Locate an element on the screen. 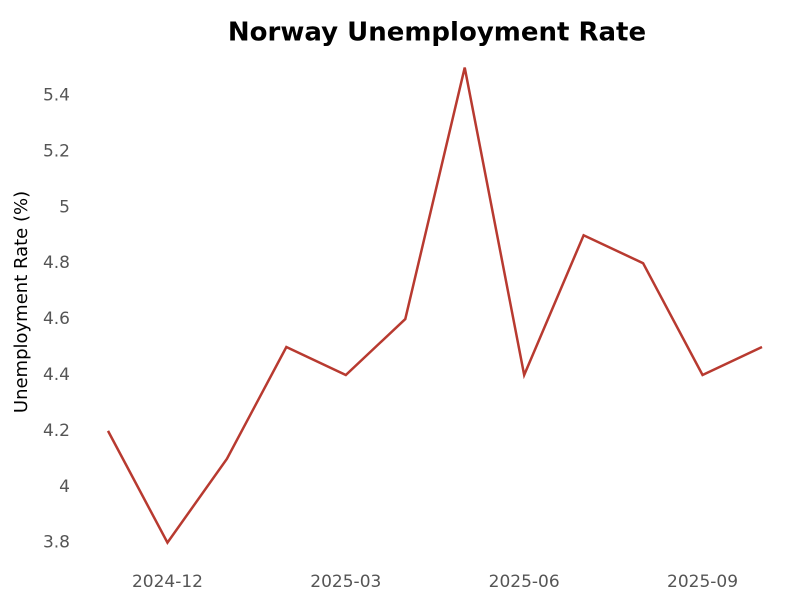  x-tick-label: 2025-06 is located at coordinates (524, 582).